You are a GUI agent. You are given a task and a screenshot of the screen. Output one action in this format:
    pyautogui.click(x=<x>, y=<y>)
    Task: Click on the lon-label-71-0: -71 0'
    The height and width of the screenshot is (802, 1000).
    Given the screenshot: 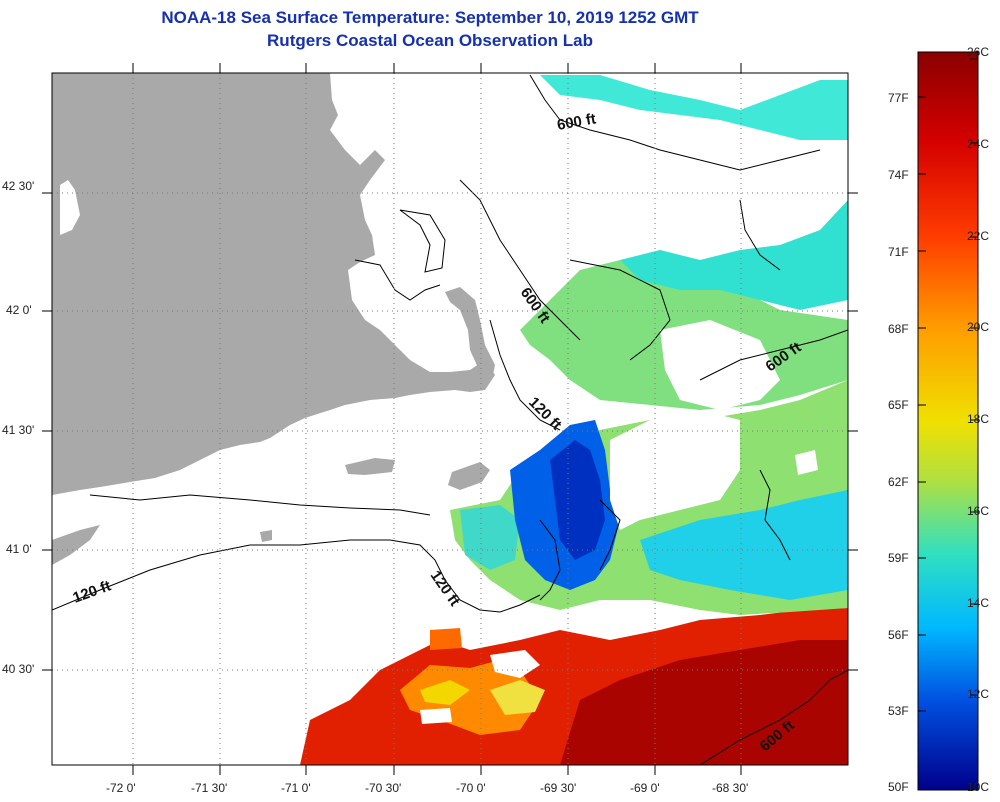 What is the action you would take?
    pyautogui.click(x=296, y=788)
    